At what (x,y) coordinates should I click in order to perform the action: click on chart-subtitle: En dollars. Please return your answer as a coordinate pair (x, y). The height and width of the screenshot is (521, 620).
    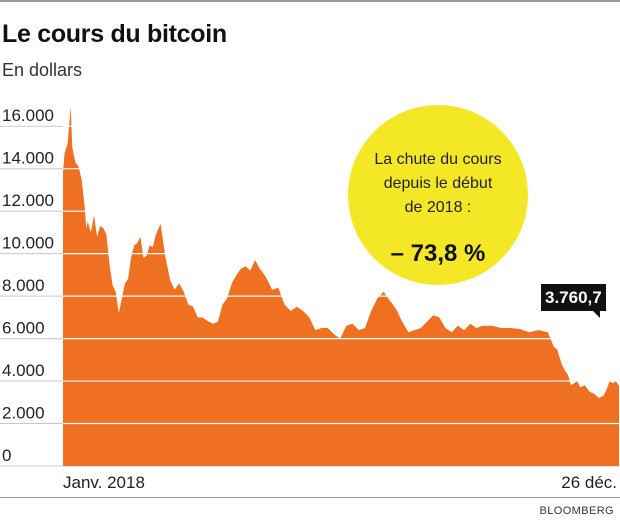
    Looking at the image, I should click on (42, 70).